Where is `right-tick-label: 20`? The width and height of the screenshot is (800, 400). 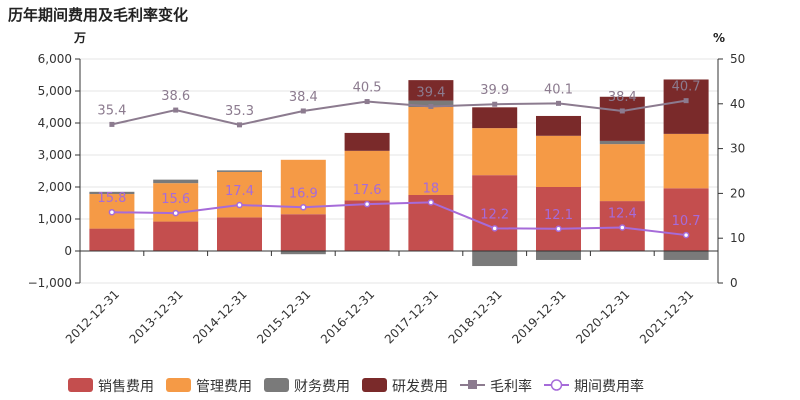 right-tick-label: 20 is located at coordinates (737, 193).